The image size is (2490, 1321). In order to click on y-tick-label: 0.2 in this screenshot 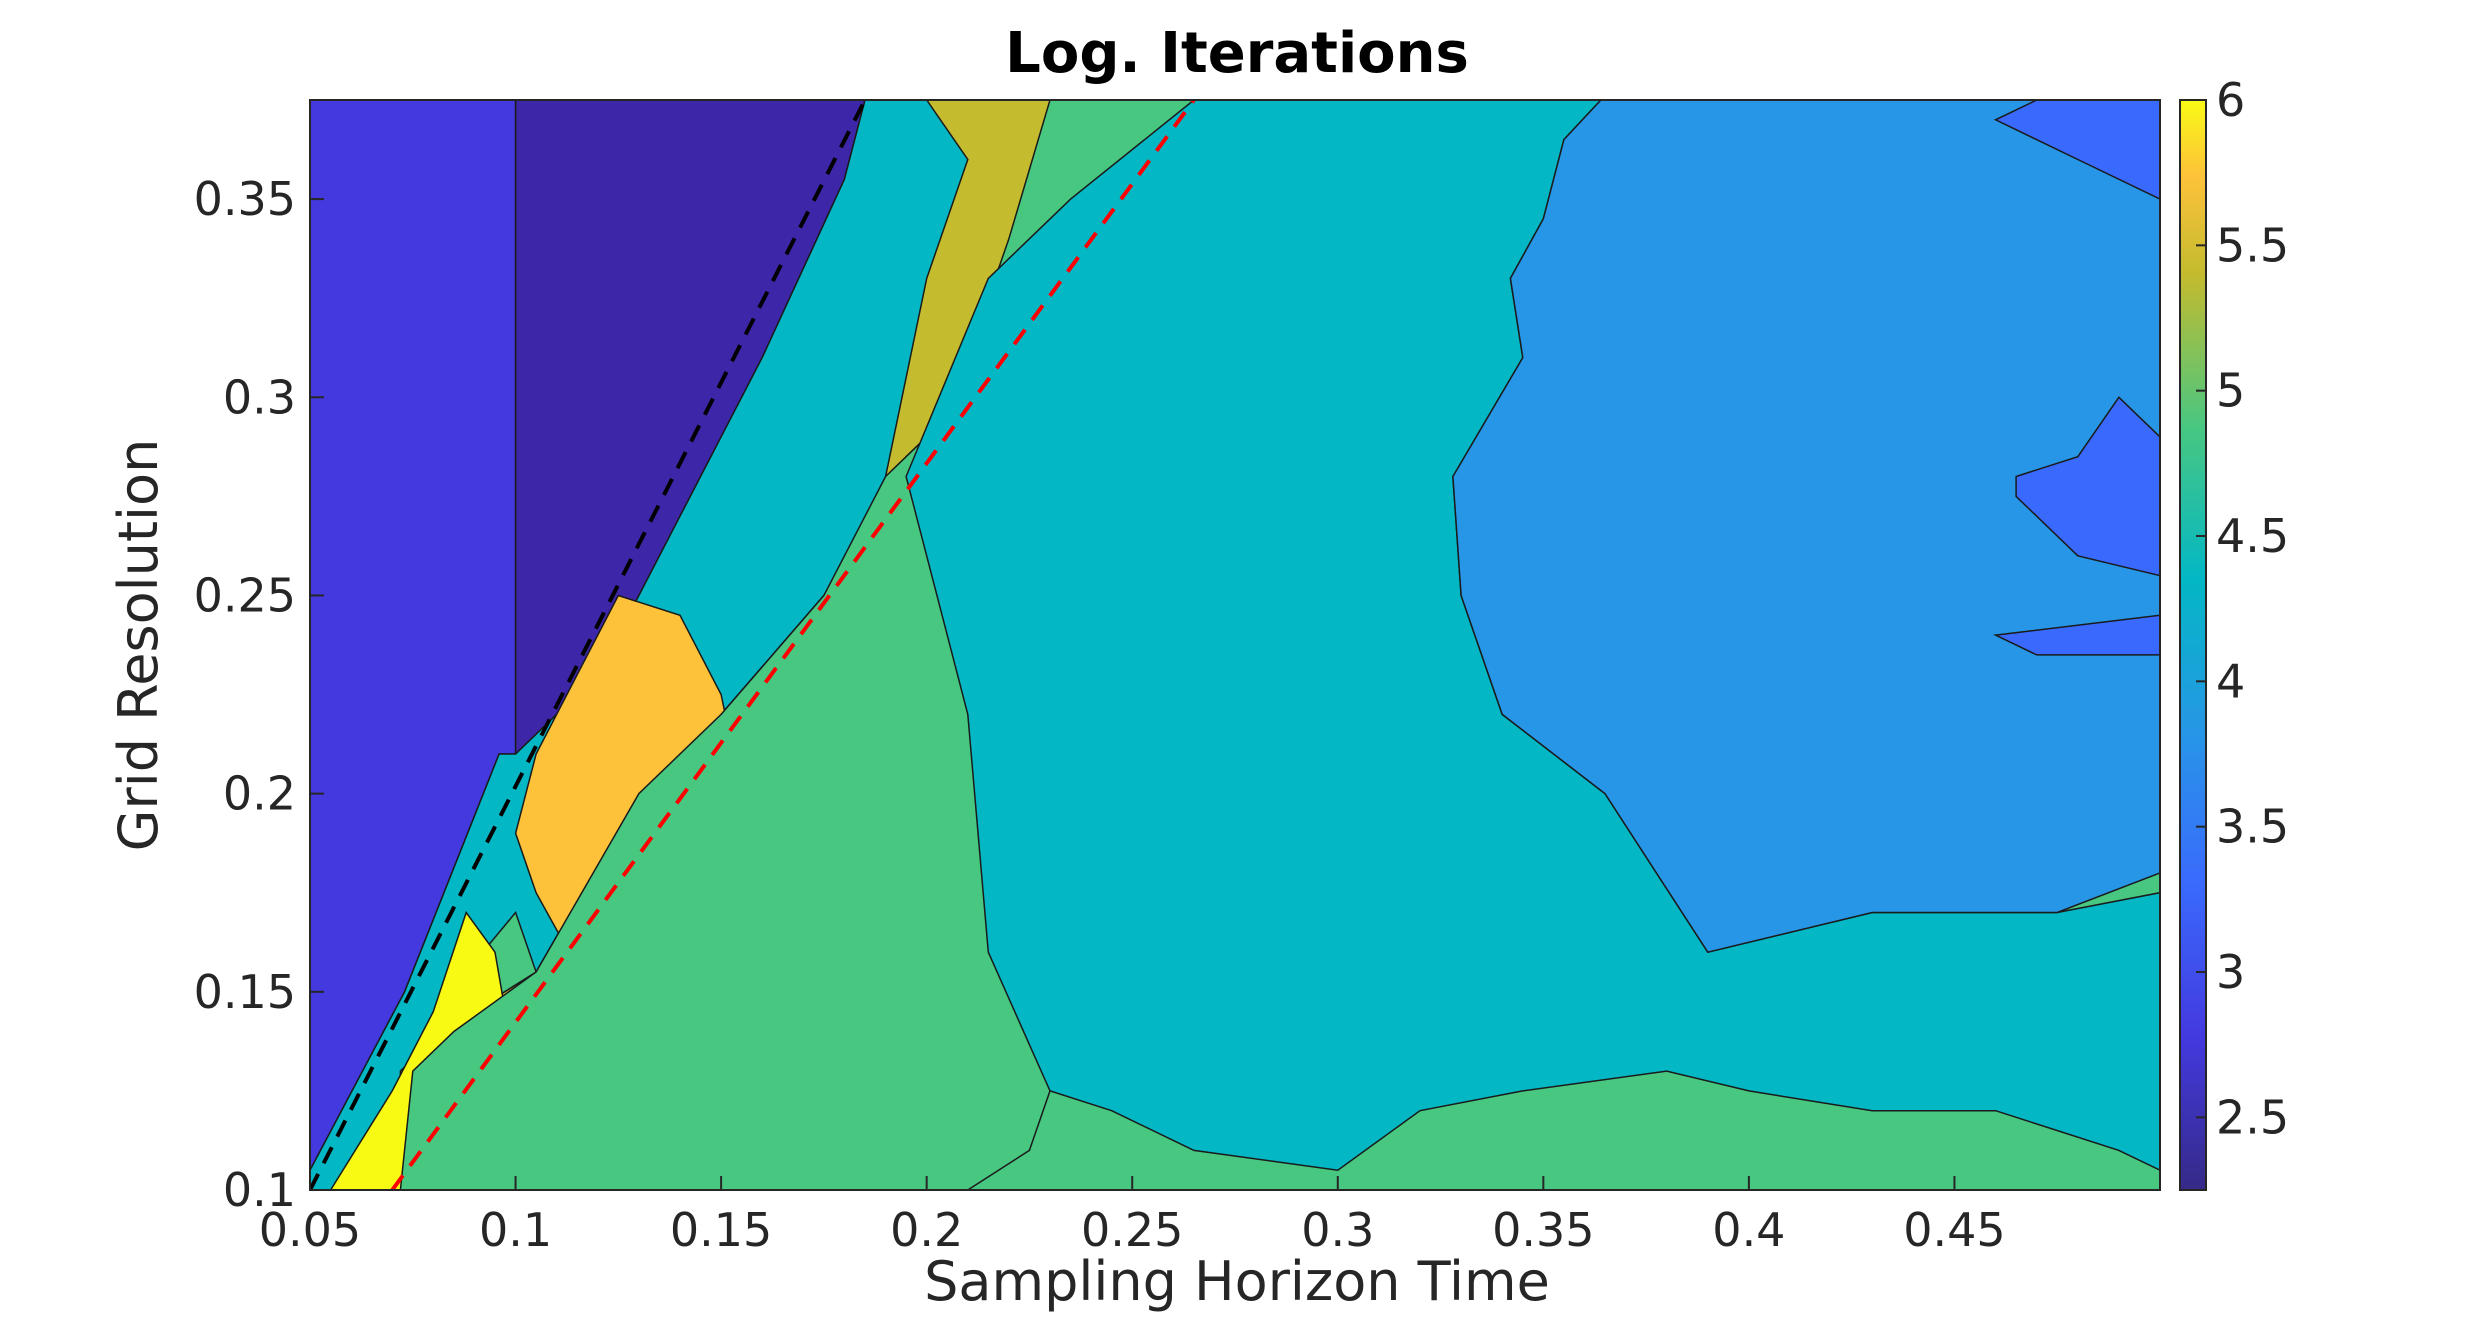, I will do `click(259, 794)`.